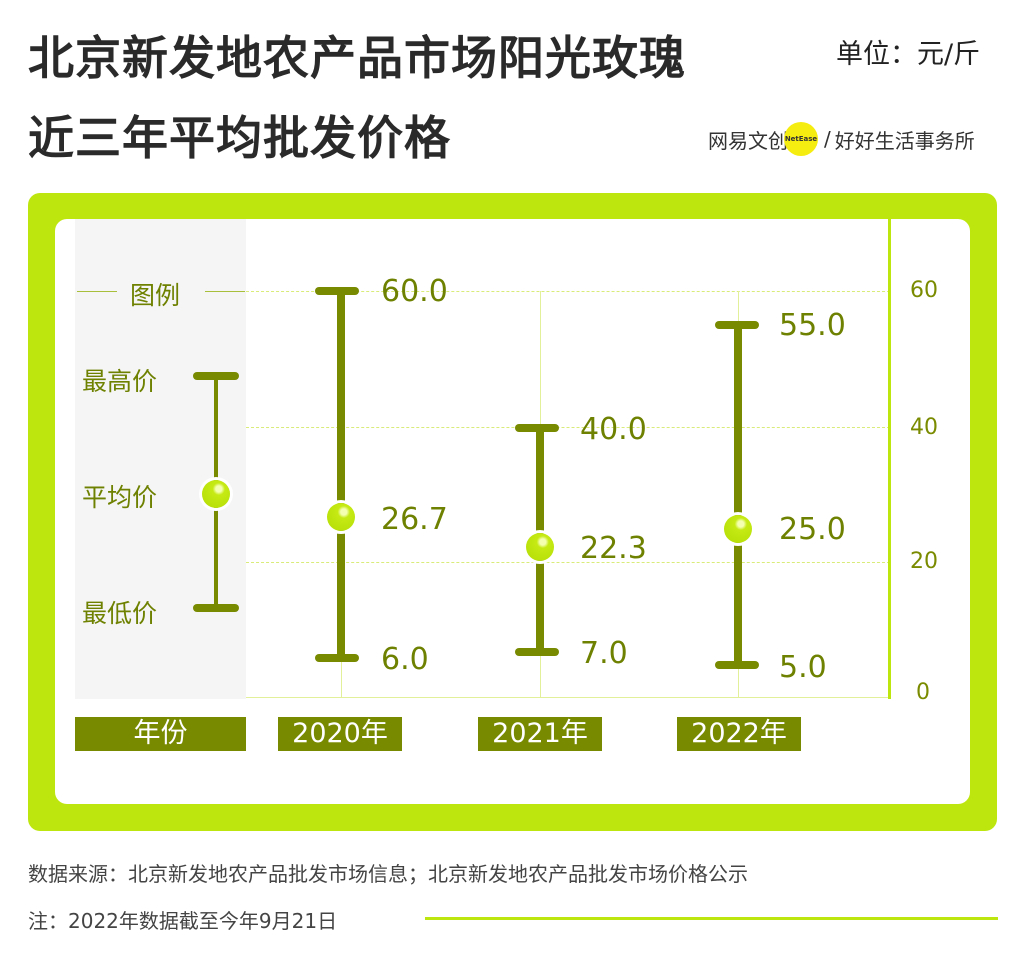 This screenshot has width=1024, height=957. I want to click on footnote-rule, so click(711, 918).